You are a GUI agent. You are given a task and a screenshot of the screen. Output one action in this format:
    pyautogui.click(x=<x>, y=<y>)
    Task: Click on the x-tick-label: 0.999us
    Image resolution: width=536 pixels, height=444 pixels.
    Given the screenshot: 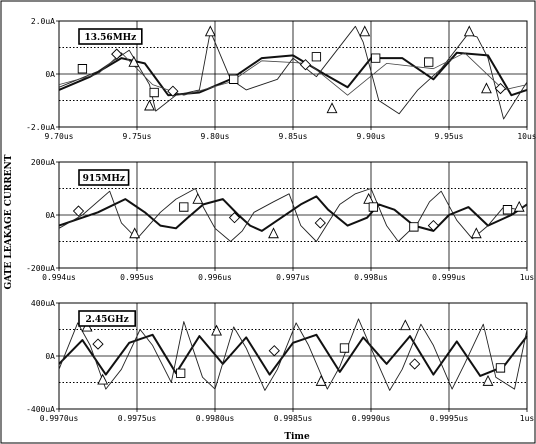 What is the action you would take?
    pyautogui.click(x=449, y=277)
    